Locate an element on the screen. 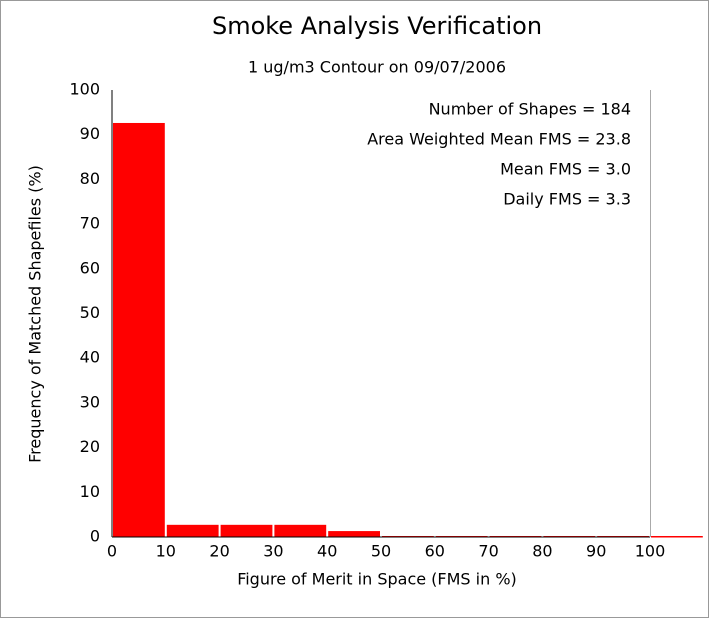 This screenshot has width=709, height=618. y-tick-label: 50 is located at coordinates (90, 312).